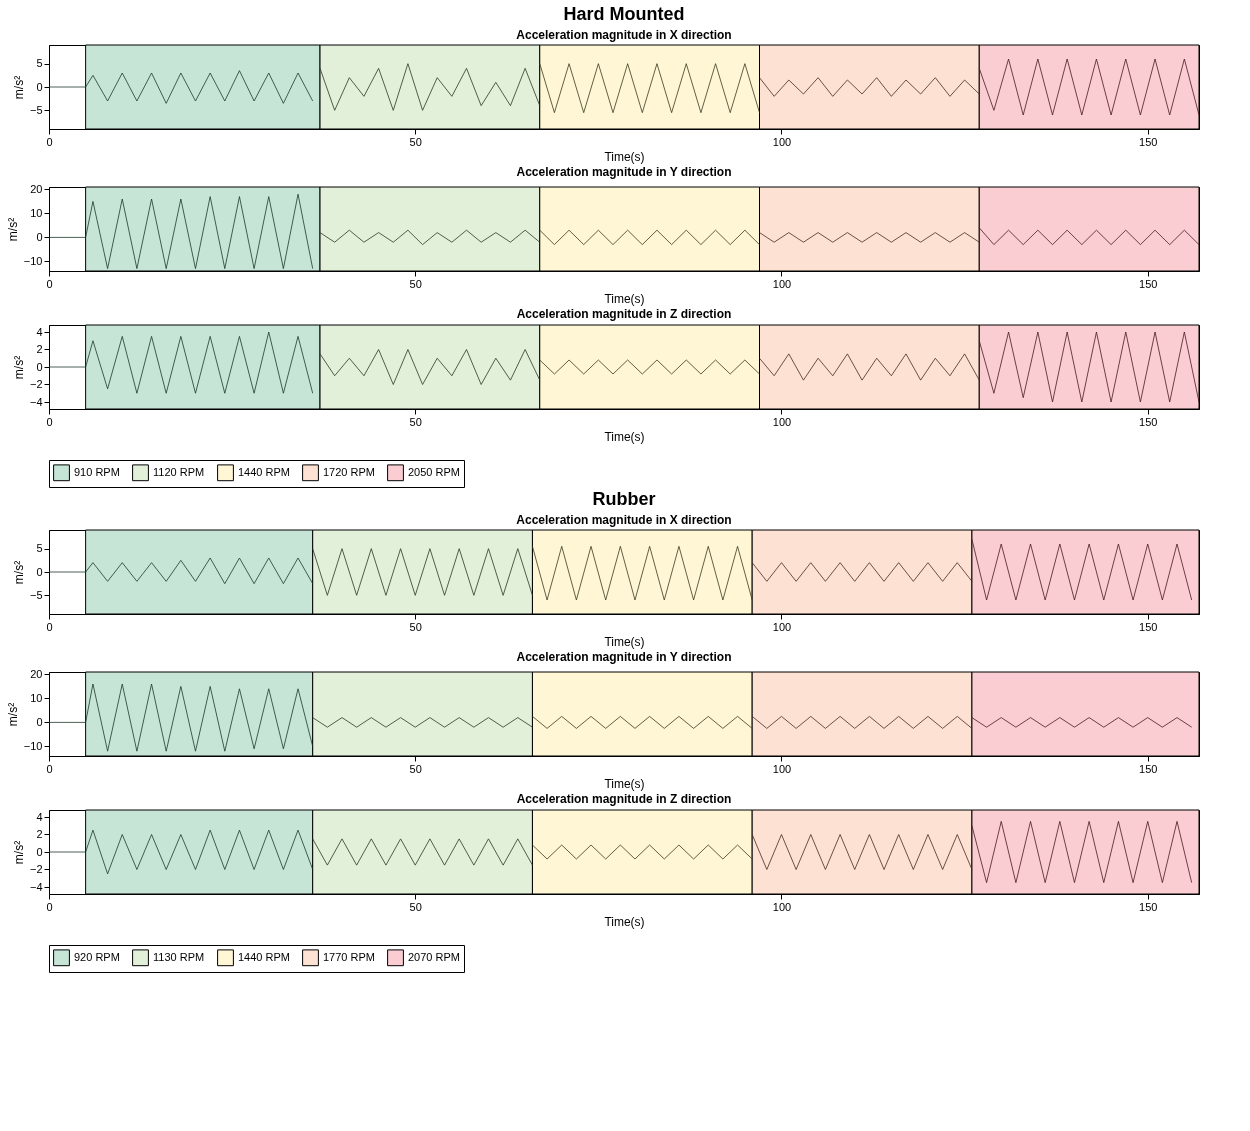  Describe the element at coordinates (624, 498) in the screenshot. I see `chart-title: Rubber` at that location.